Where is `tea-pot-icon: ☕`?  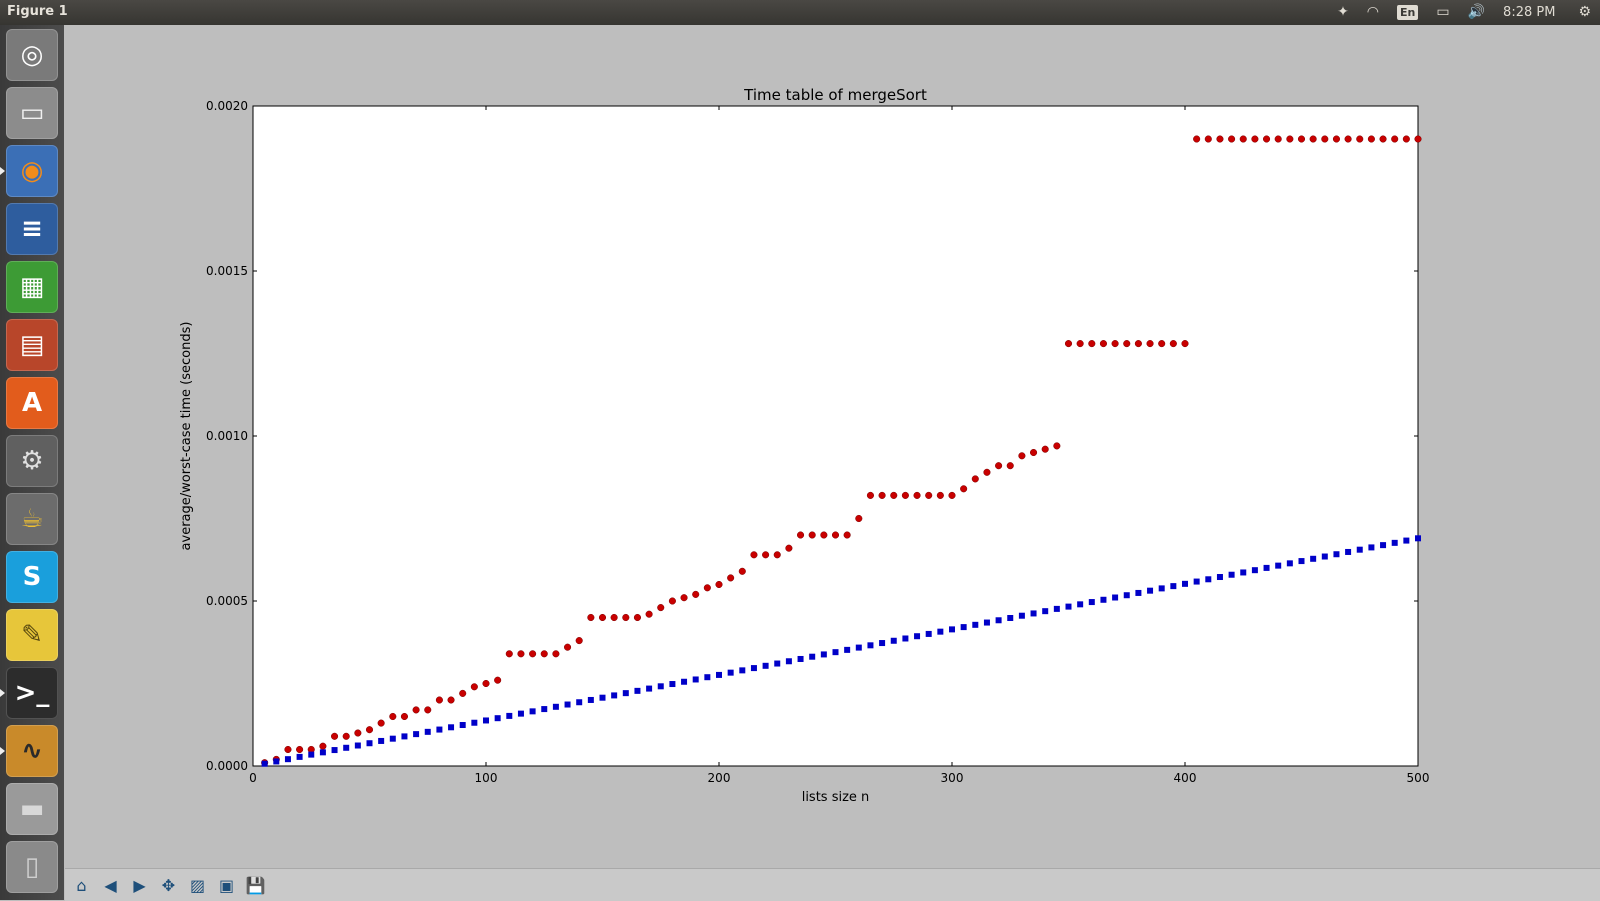 tea-pot-icon: ☕ is located at coordinates (32, 519).